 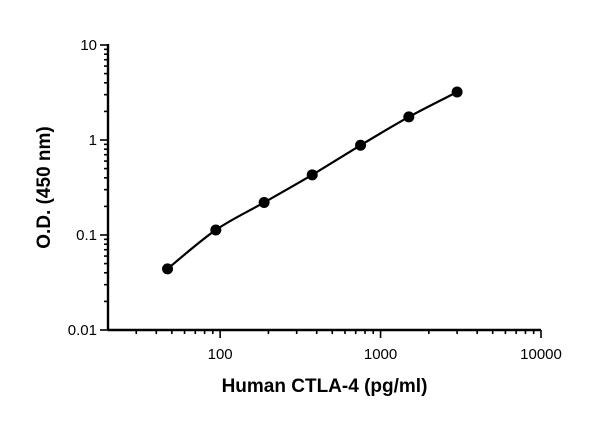 What do you see at coordinates (86, 235) in the screenshot?
I see `y-tick-label: 0.1` at bounding box center [86, 235].